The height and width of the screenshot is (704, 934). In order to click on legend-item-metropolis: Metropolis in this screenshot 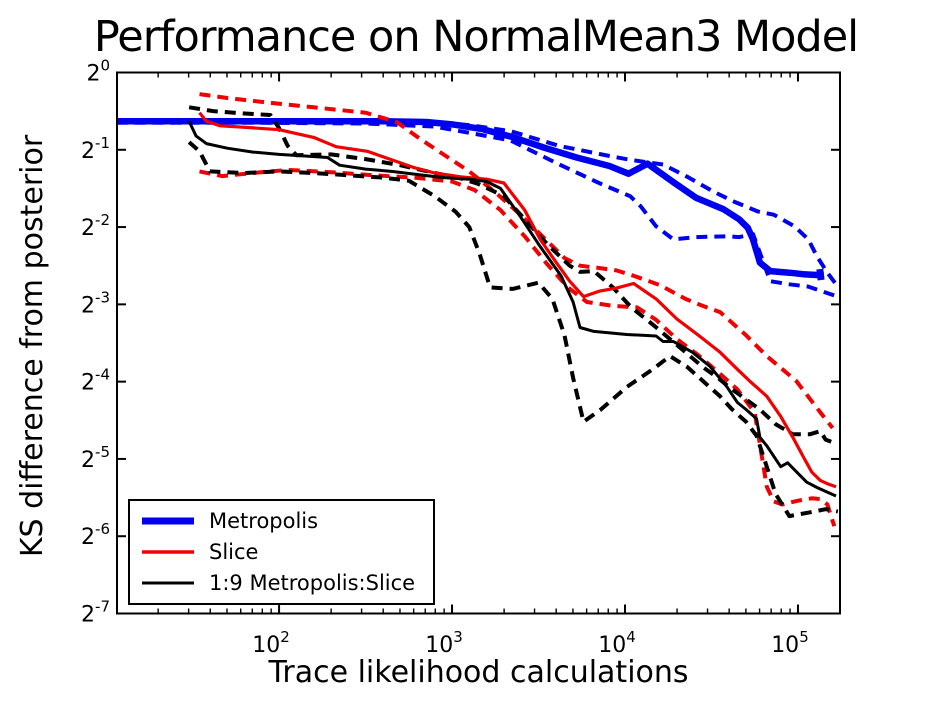, I will do `click(281, 521)`.